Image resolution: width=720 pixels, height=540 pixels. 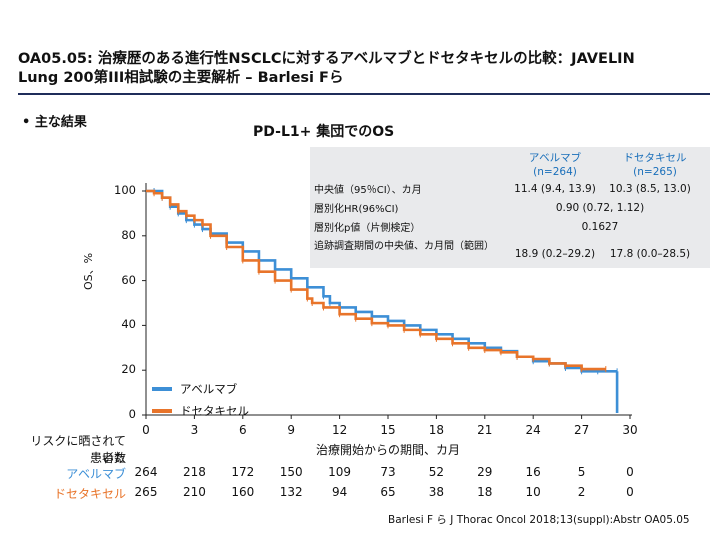 What do you see at coordinates (339, 492) in the screenshot?
I see `risk-cell-docetaxel: 94` at bounding box center [339, 492].